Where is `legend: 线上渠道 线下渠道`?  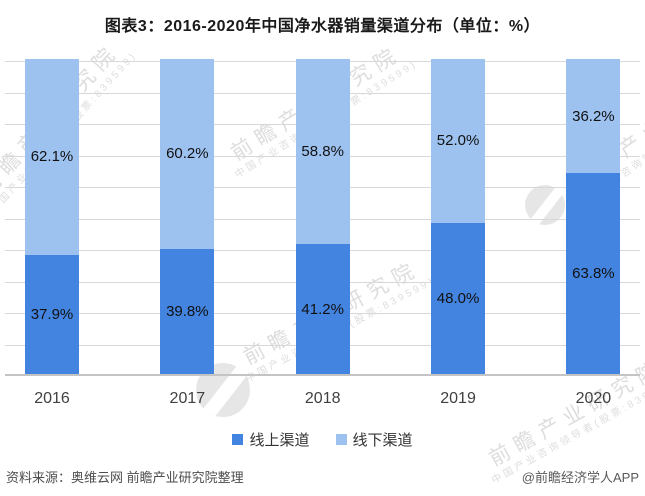 legend: 线上渠道 线下渠道 is located at coordinates (322, 439).